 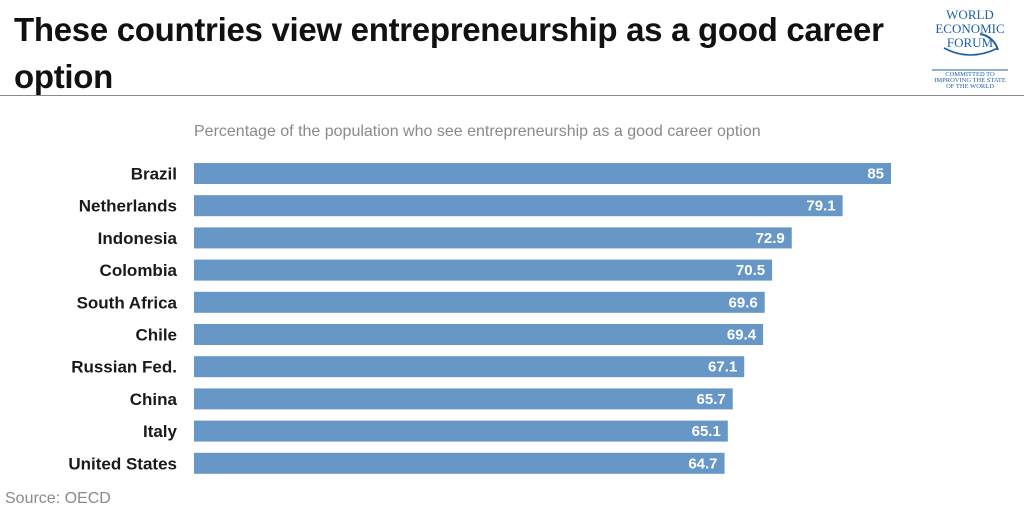 What do you see at coordinates (750, 270) in the screenshot?
I see `value-label-colombia: 70.5` at bounding box center [750, 270].